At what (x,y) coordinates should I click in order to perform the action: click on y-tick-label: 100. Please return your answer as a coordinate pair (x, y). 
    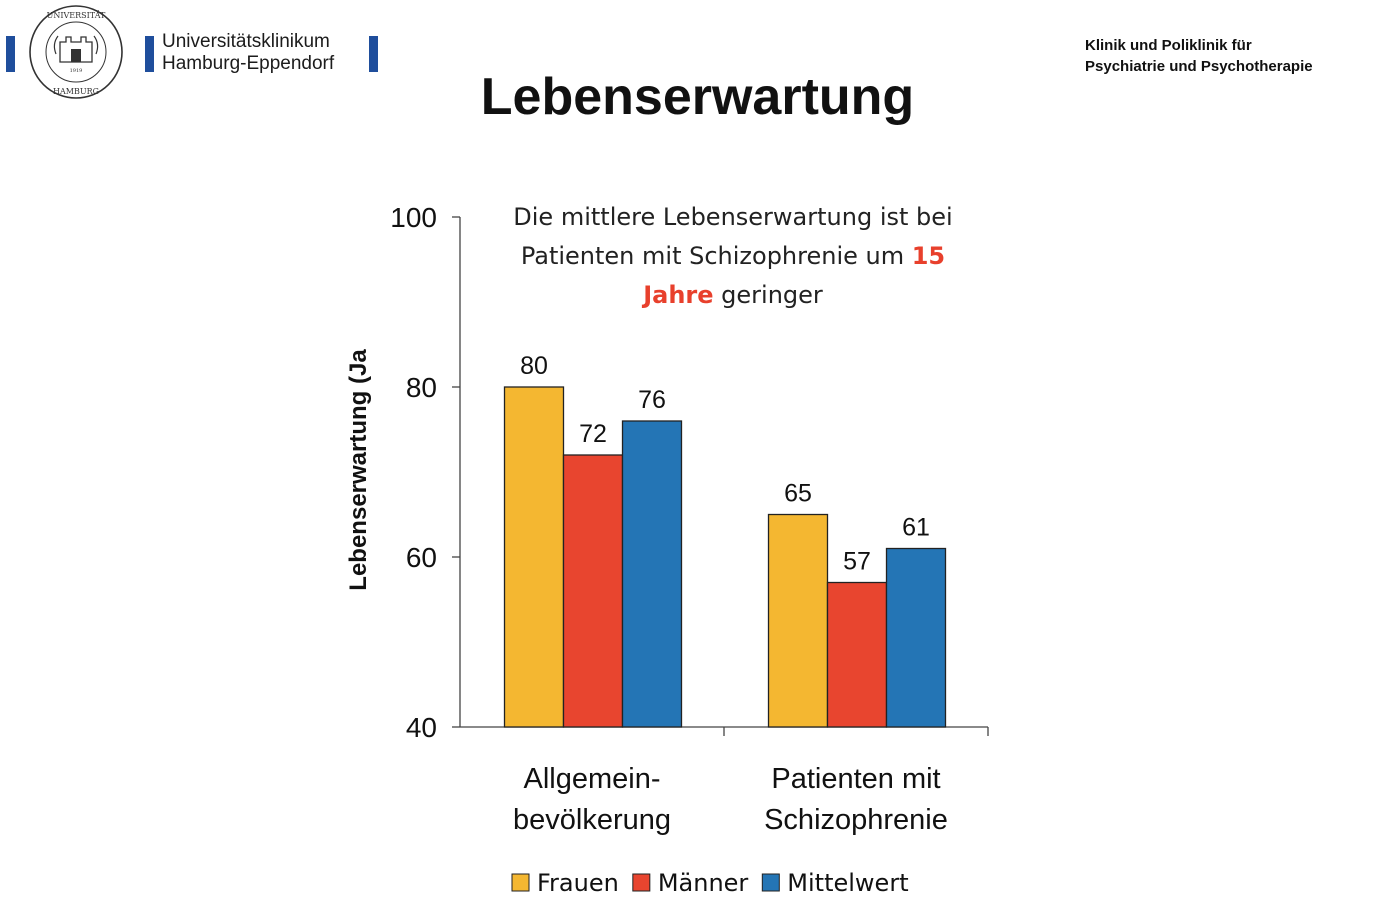
    Looking at the image, I should click on (413, 217).